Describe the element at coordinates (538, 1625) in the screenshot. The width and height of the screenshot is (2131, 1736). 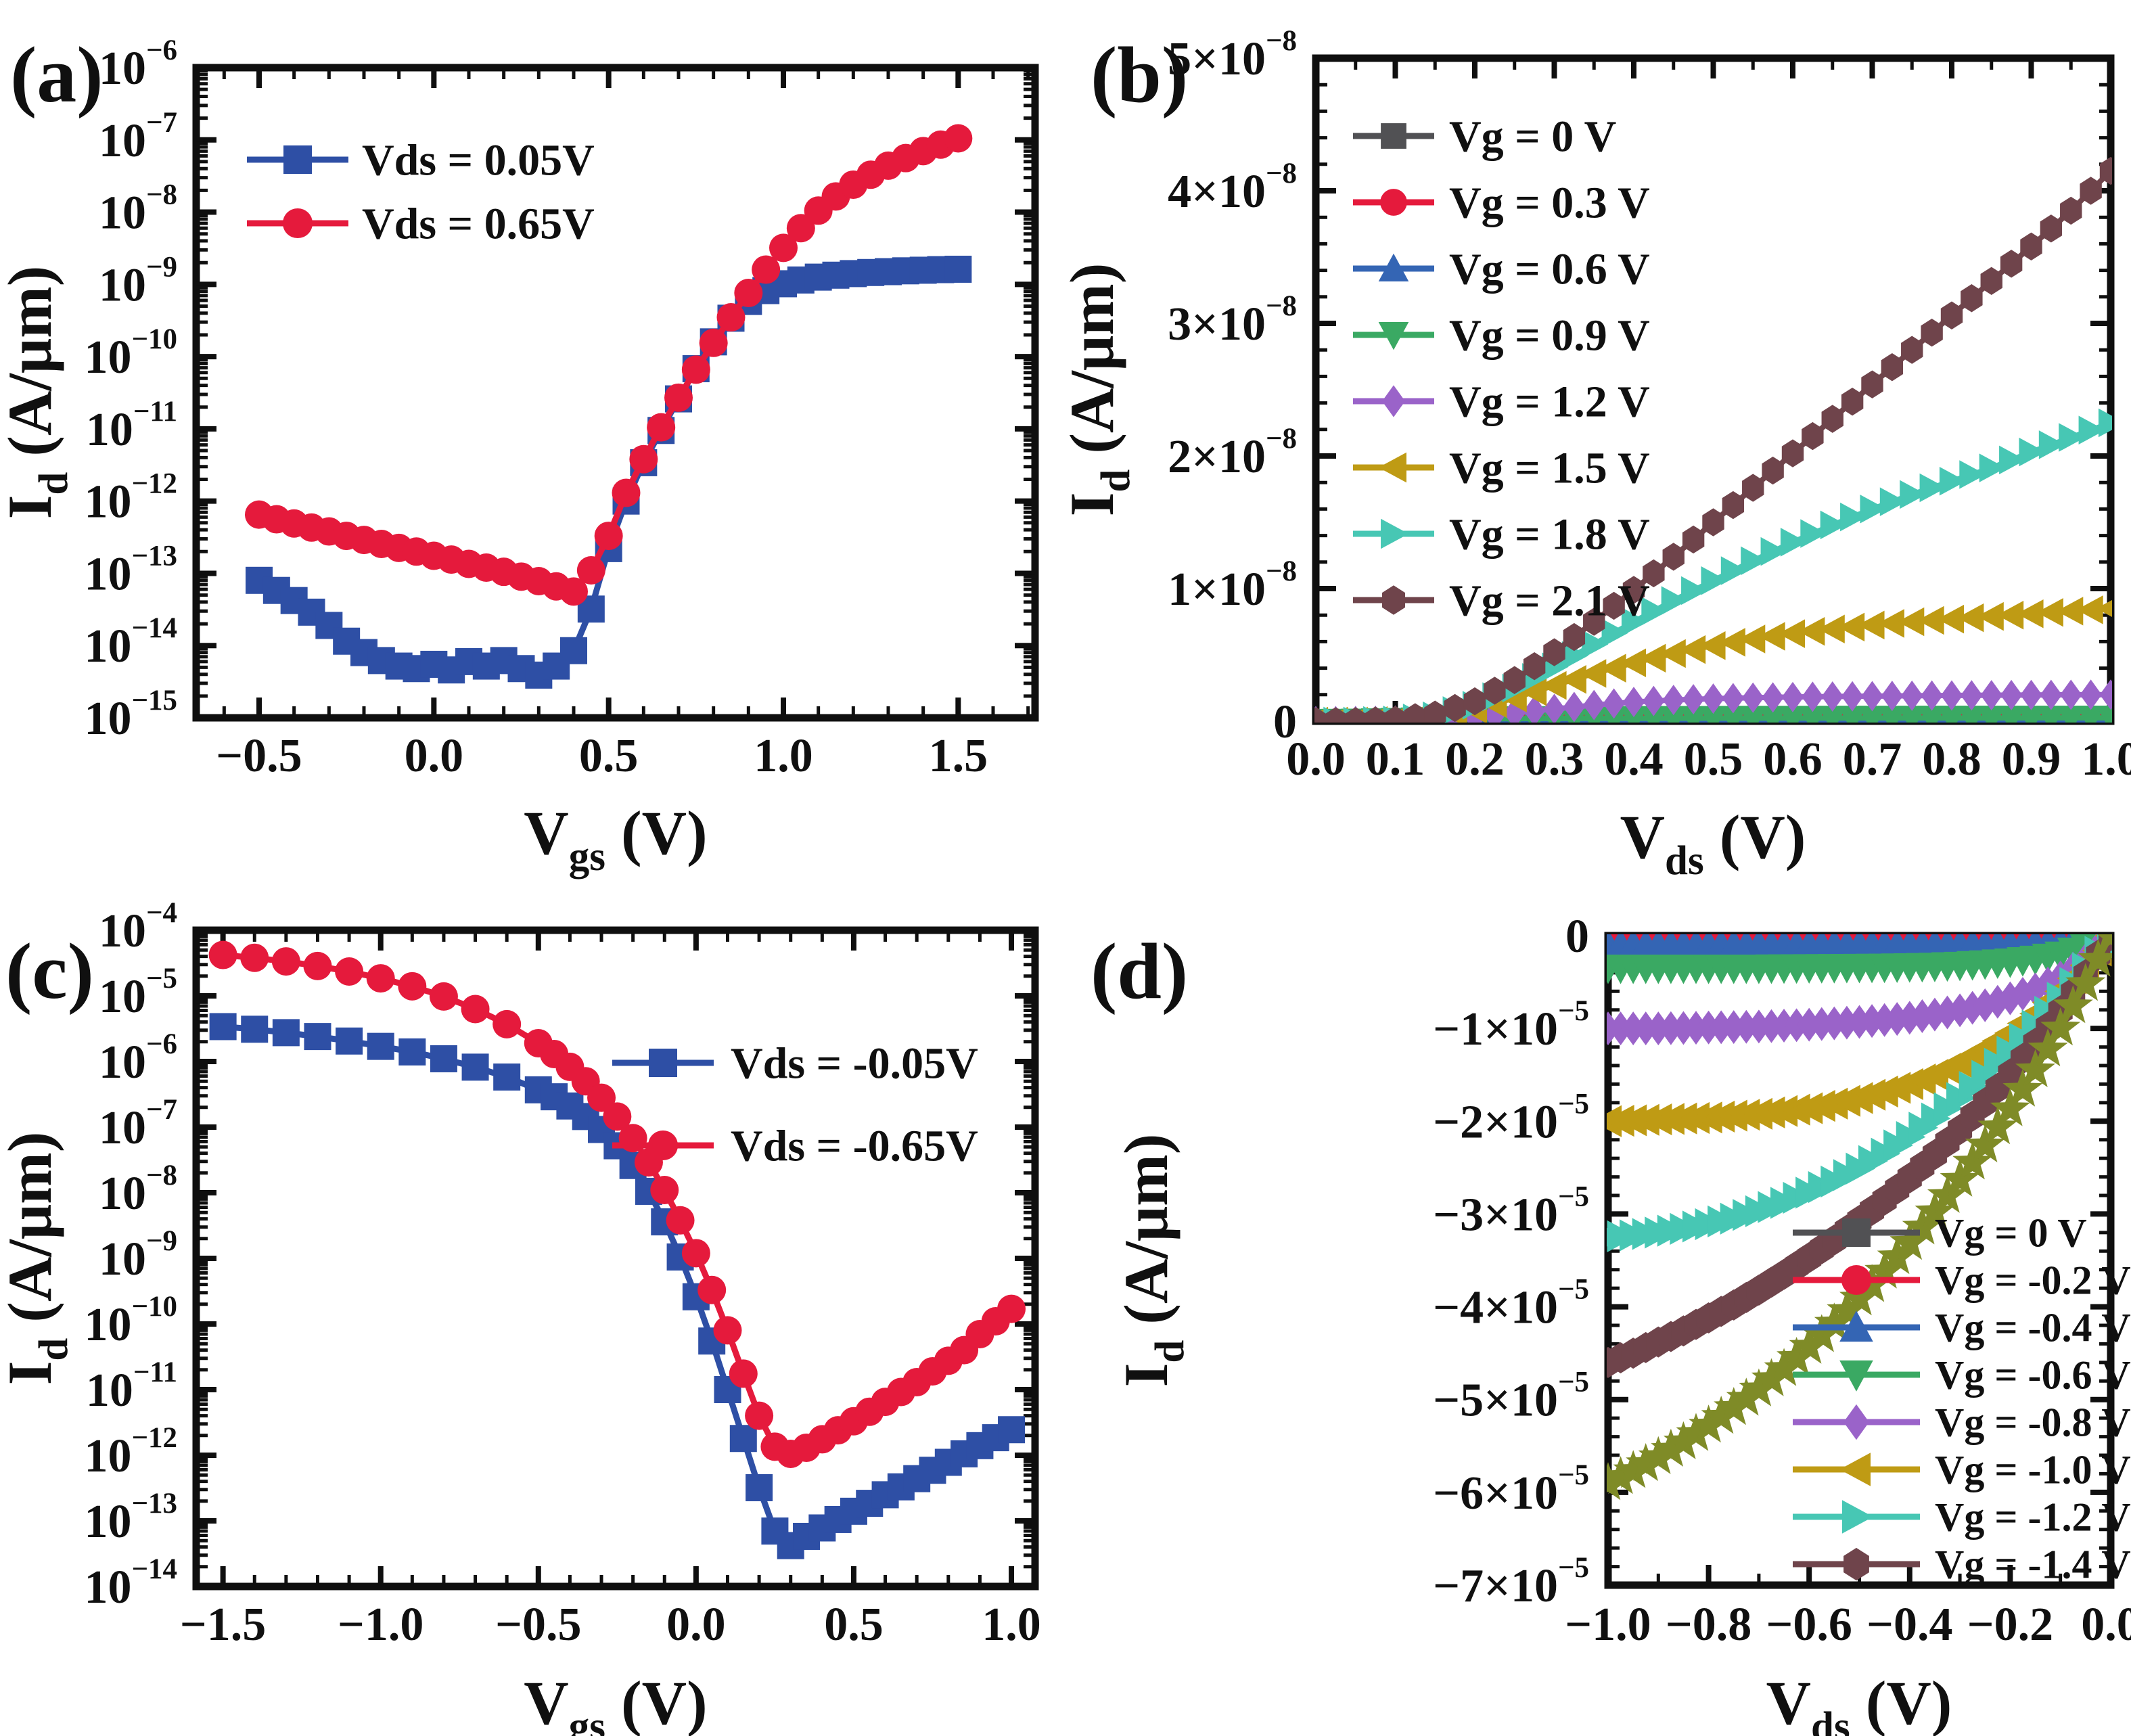
I see `x-tick-label: −0.5` at that location.